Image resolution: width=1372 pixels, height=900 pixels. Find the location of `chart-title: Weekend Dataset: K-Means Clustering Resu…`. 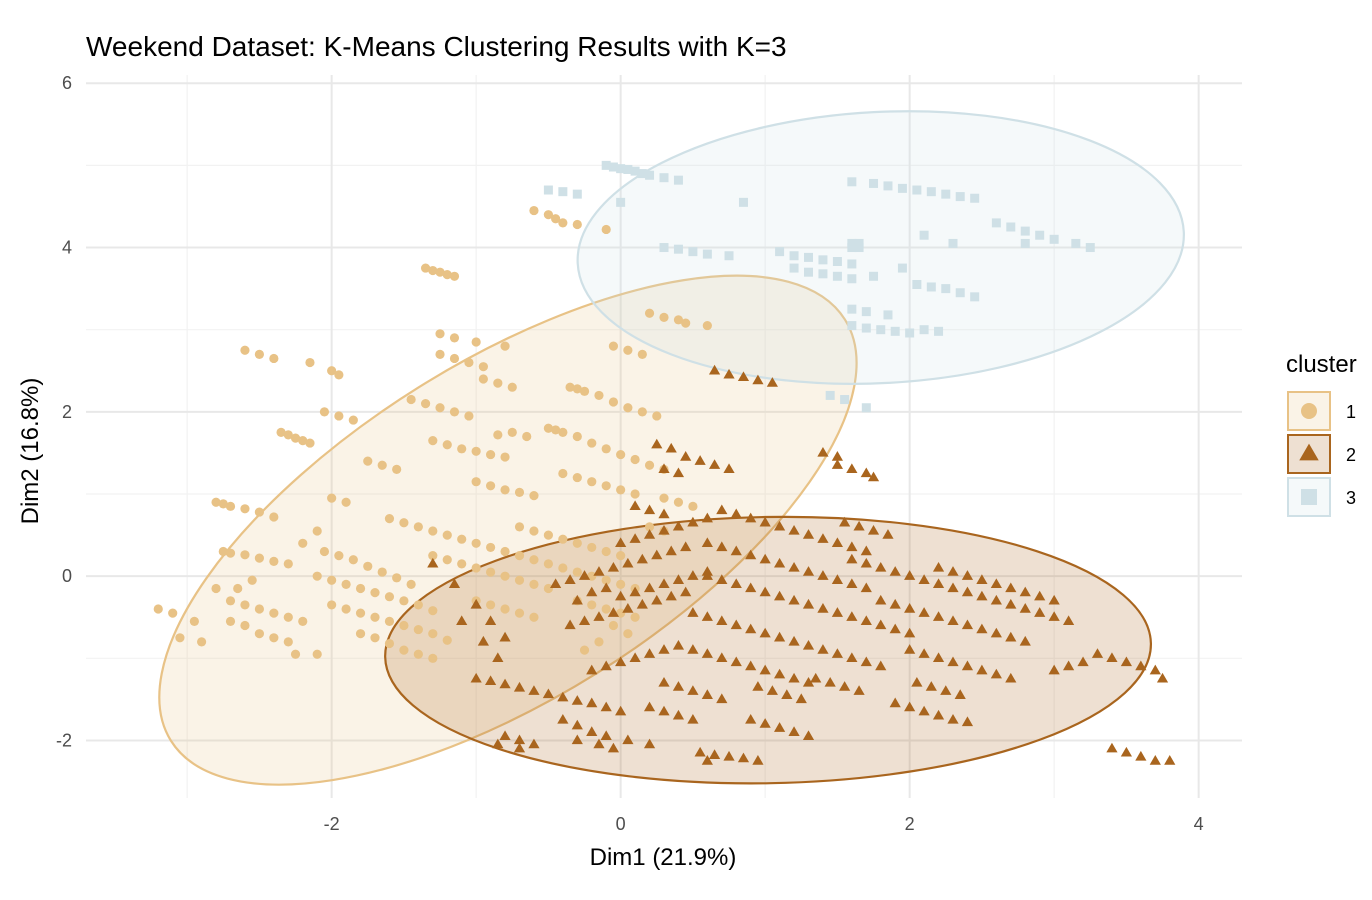

chart-title: Weekend Dataset: K-Means Clustering Resu… is located at coordinates (436, 46).